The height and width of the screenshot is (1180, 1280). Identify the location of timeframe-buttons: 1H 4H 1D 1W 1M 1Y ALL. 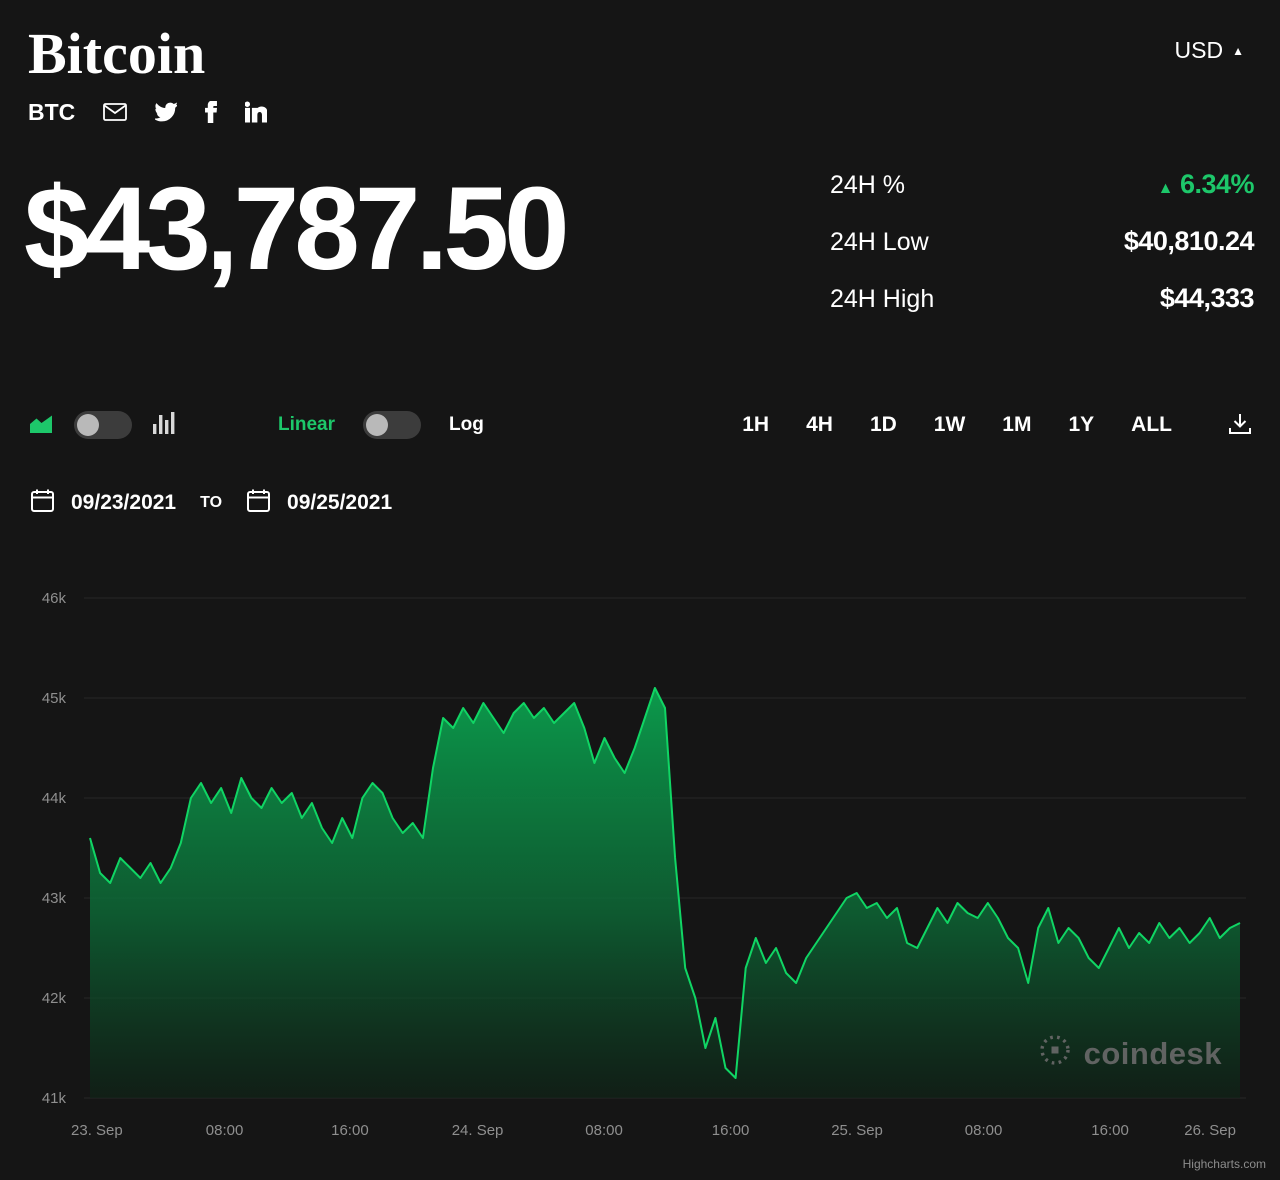
(957, 425).